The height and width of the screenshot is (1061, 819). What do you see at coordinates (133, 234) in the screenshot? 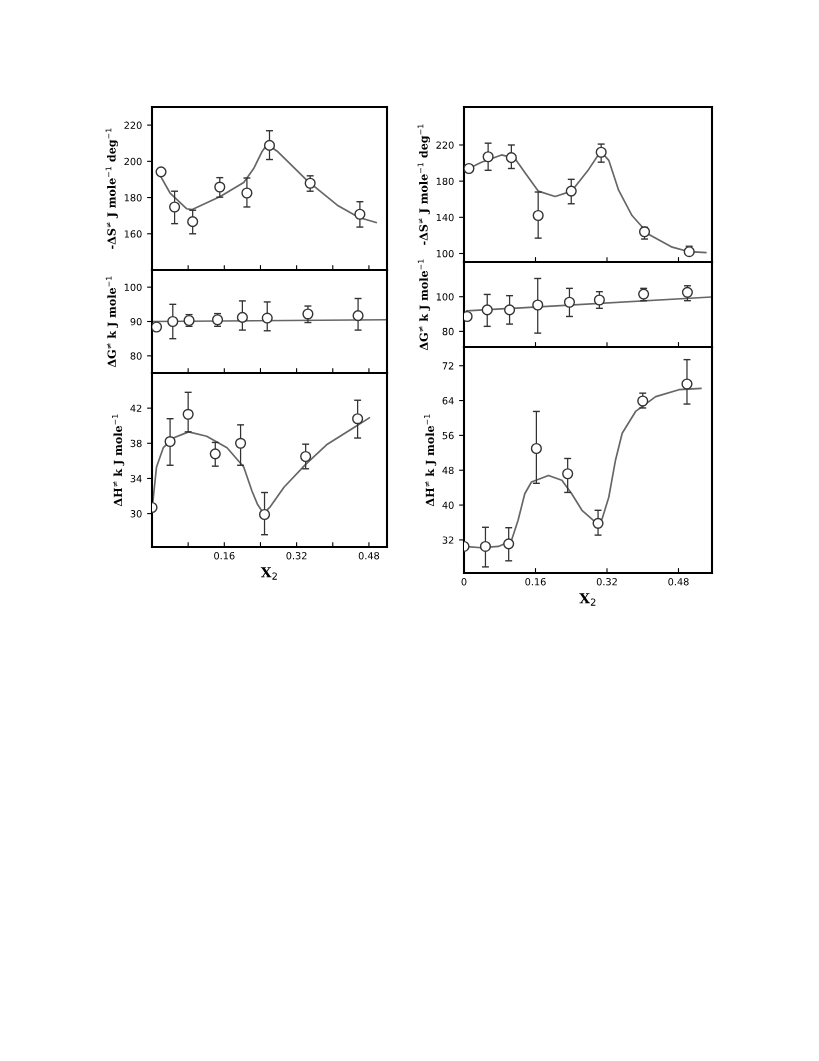
I see `y-tick-label: 160` at bounding box center [133, 234].